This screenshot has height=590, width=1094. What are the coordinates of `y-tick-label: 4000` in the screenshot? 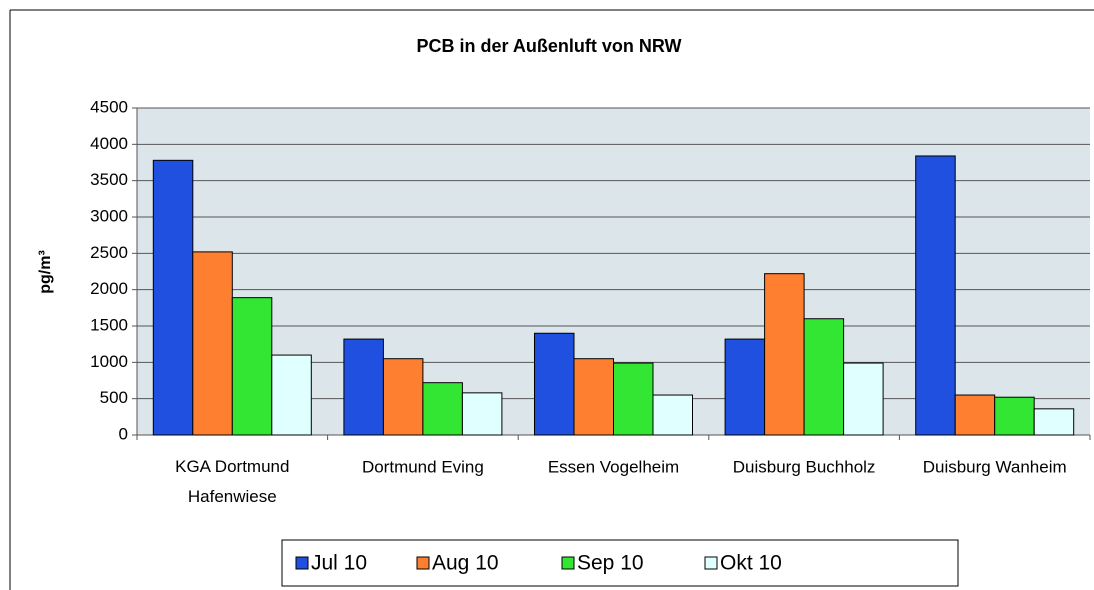 It's located at (109, 143).